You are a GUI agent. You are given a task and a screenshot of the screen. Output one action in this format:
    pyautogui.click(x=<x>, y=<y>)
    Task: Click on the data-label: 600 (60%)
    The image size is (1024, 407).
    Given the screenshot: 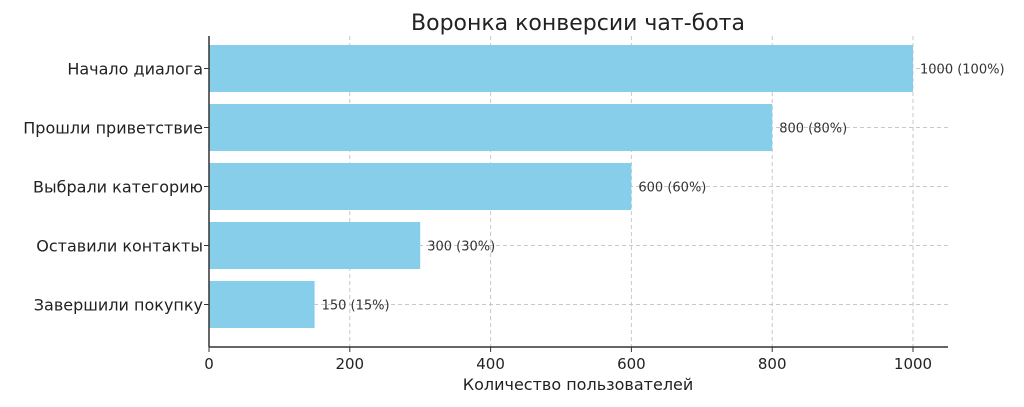 What is the action you would take?
    pyautogui.click(x=672, y=188)
    